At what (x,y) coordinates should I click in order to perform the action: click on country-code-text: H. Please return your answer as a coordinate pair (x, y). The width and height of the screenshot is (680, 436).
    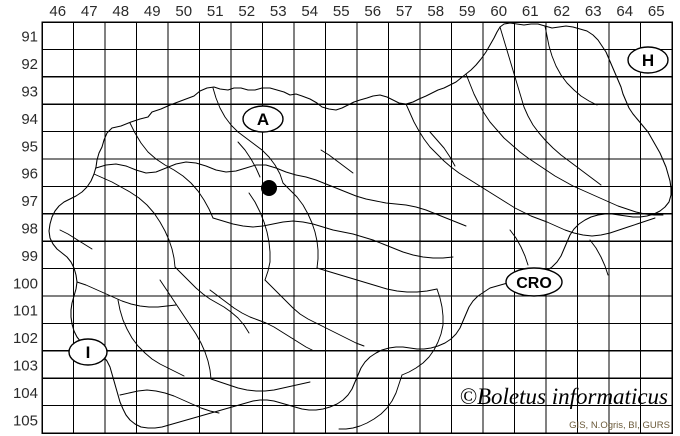
    Looking at the image, I should click on (648, 60).